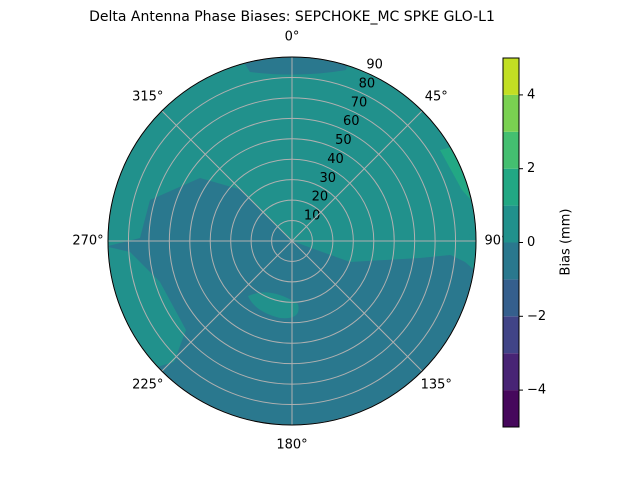  Describe the element at coordinates (351, 121) in the screenshot. I see `r-tick-label: 60` at that location.